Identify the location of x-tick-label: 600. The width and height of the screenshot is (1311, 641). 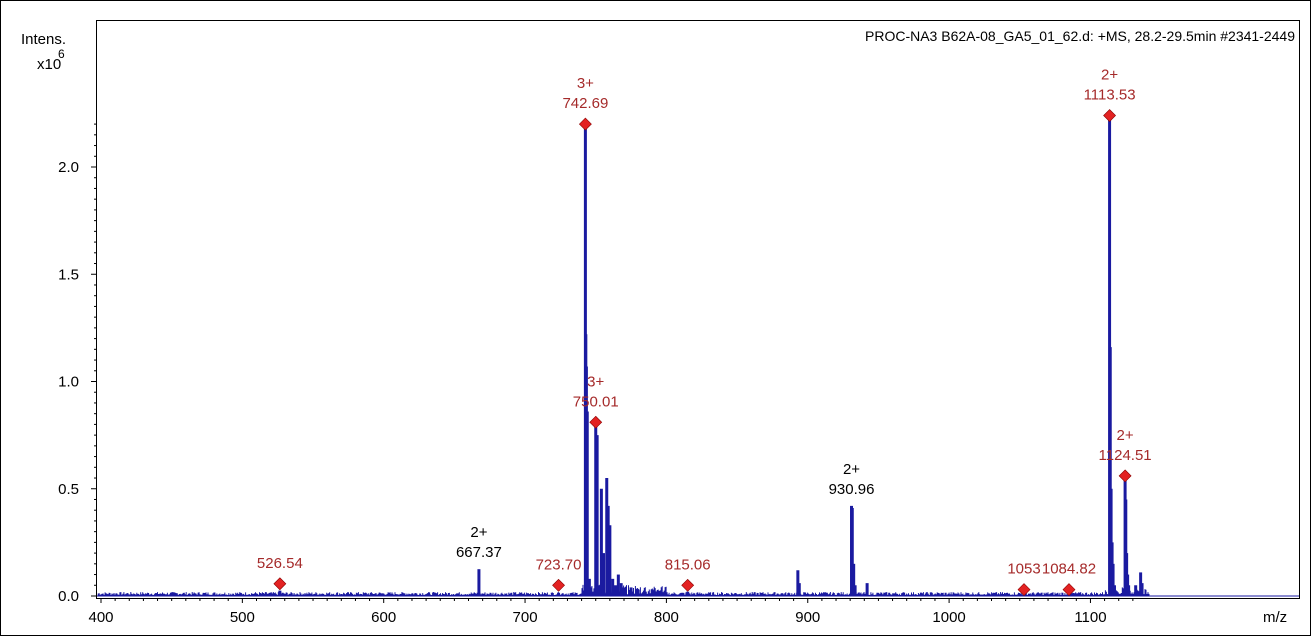
(383, 617).